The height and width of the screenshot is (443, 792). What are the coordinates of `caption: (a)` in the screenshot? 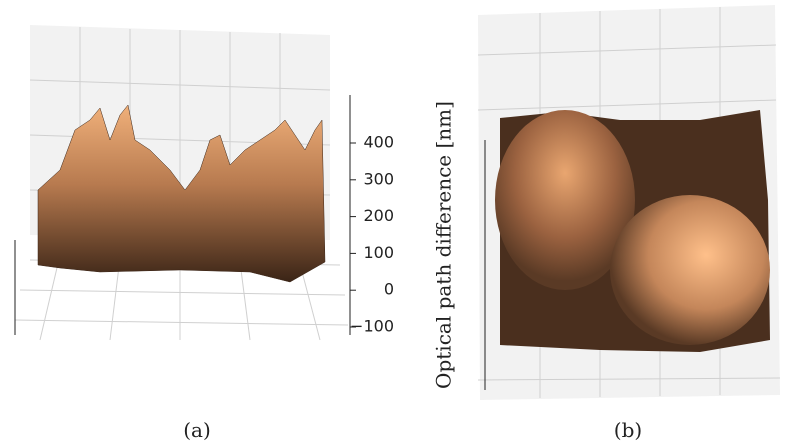 It's located at (197, 430).